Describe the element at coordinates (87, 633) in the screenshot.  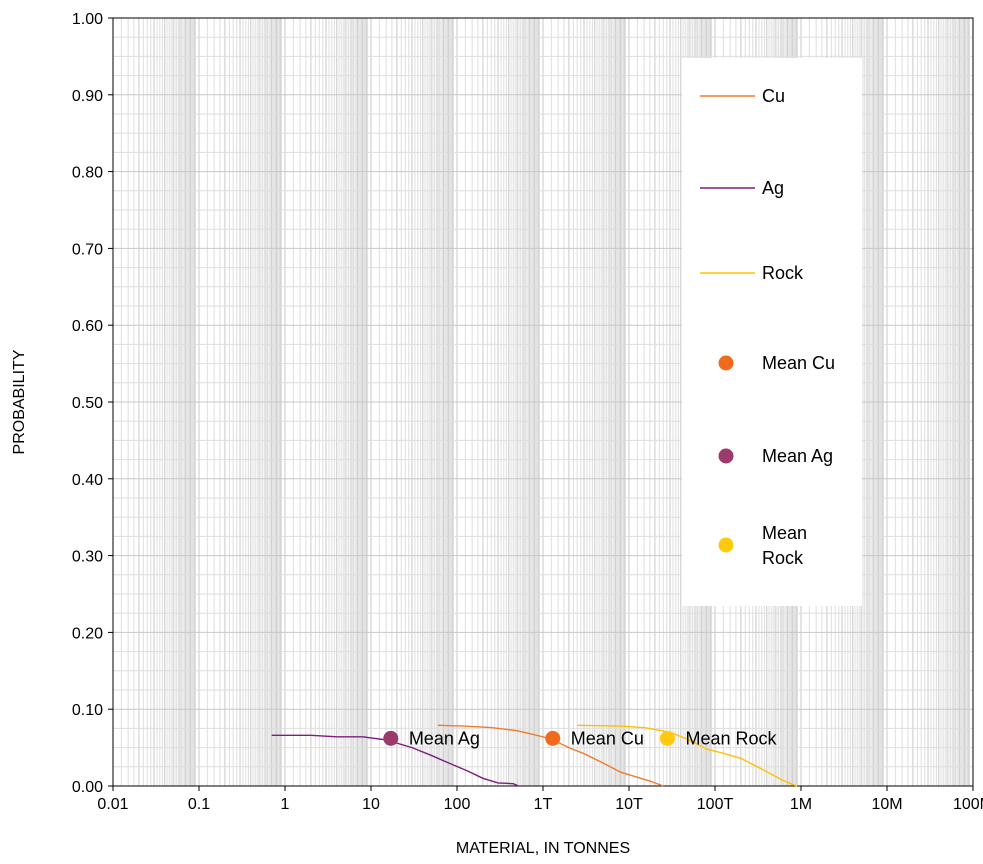
I see `y-tick-label: 0.20` at that location.